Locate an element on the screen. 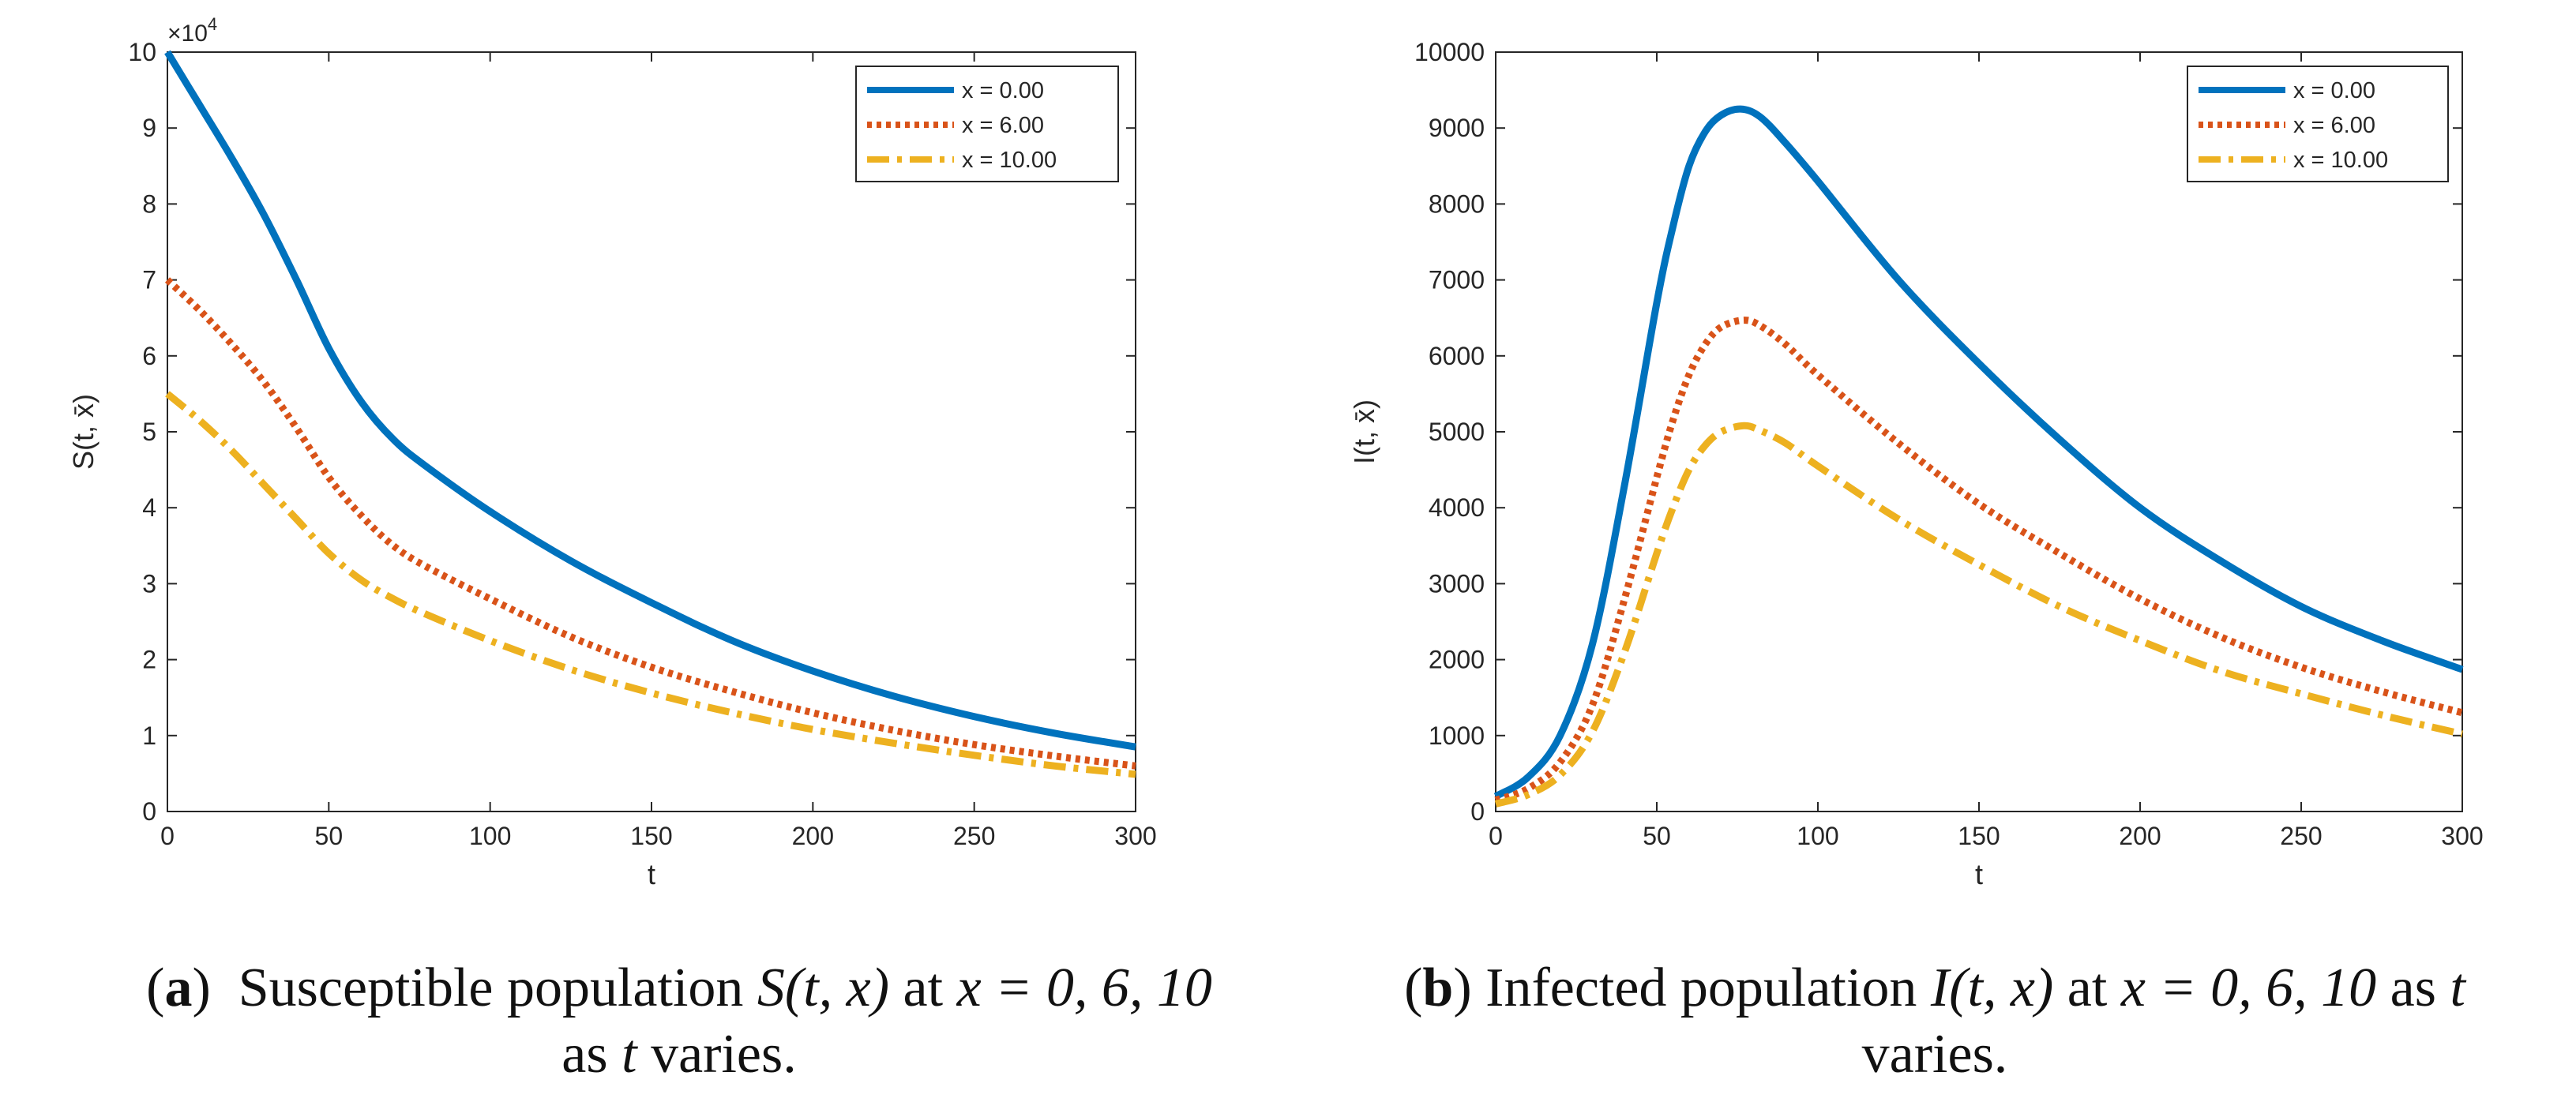 Image resolution: width=2576 pixels, height=1102 pixels. chart2-y-tick-label: 1000 is located at coordinates (1457, 736).